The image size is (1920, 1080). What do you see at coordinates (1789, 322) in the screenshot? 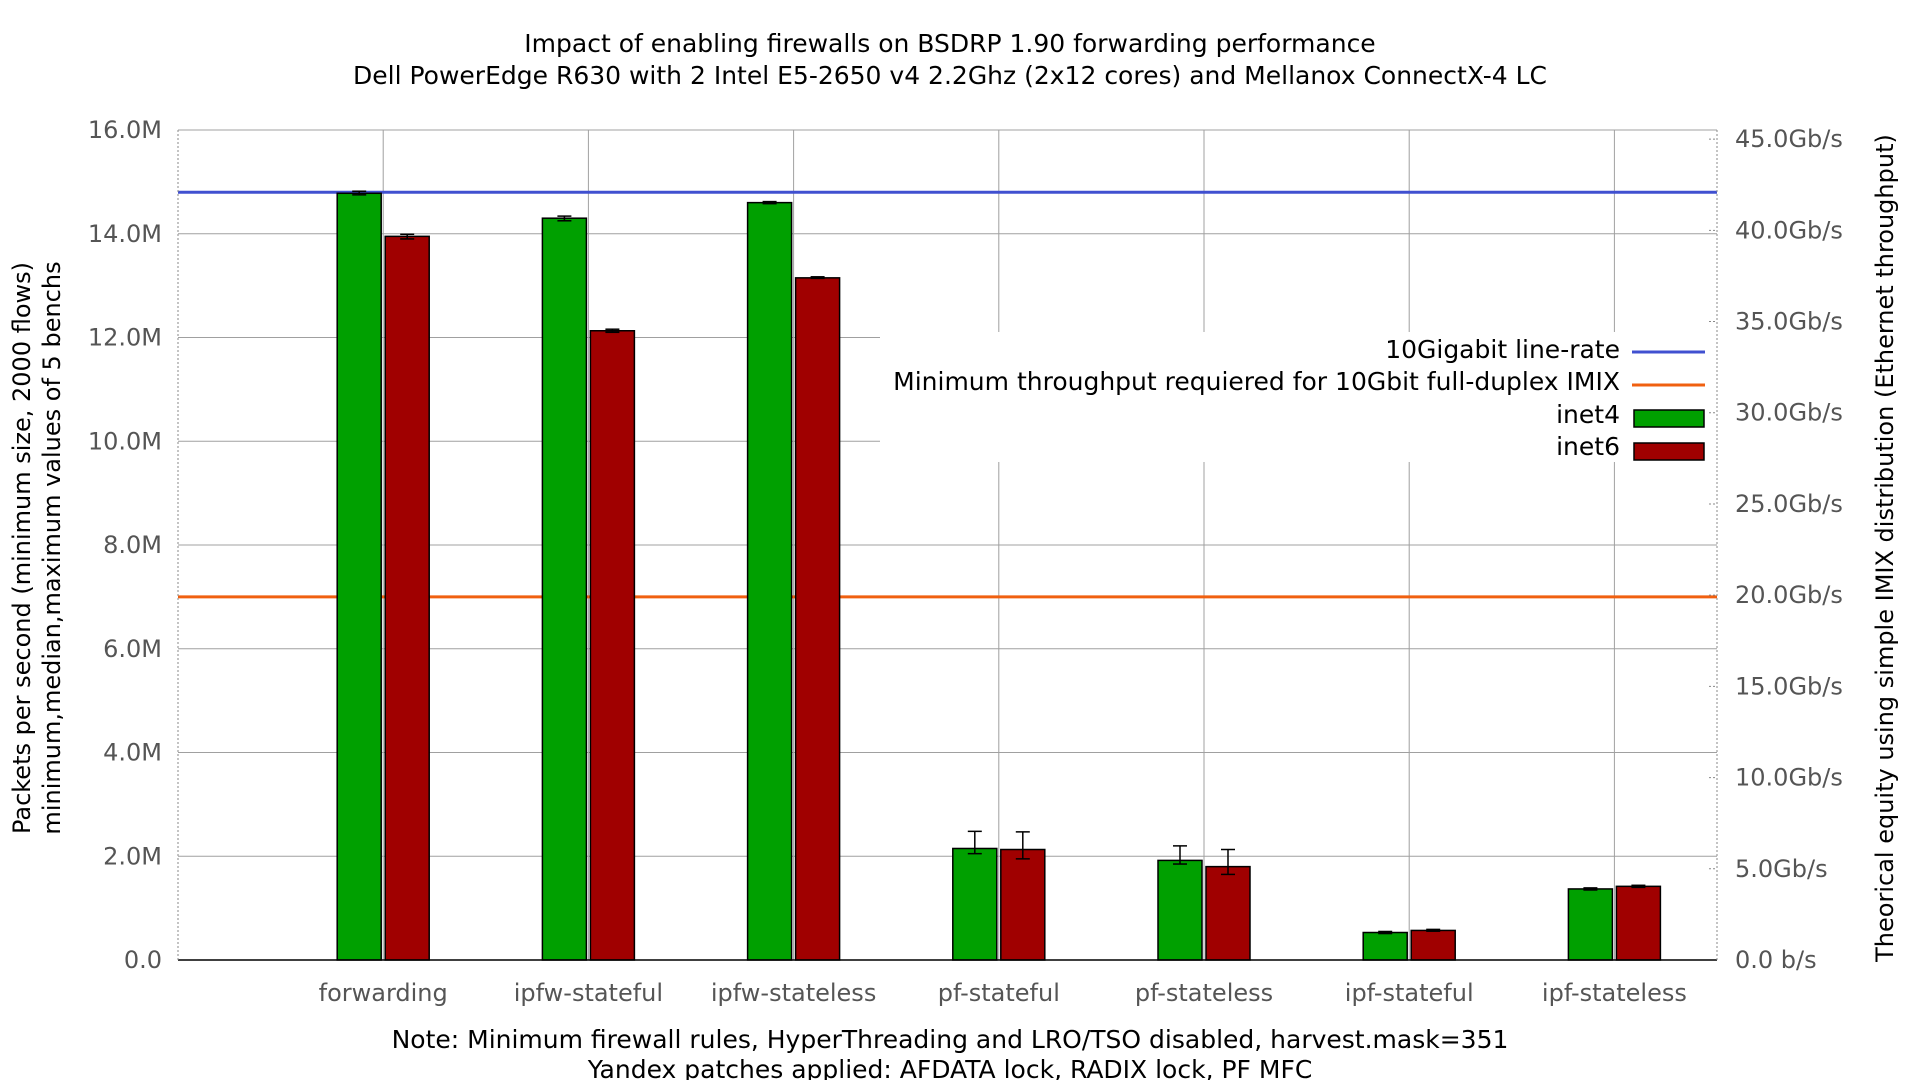
I see `y2-tick-label: 35.0Gb/s` at bounding box center [1789, 322].